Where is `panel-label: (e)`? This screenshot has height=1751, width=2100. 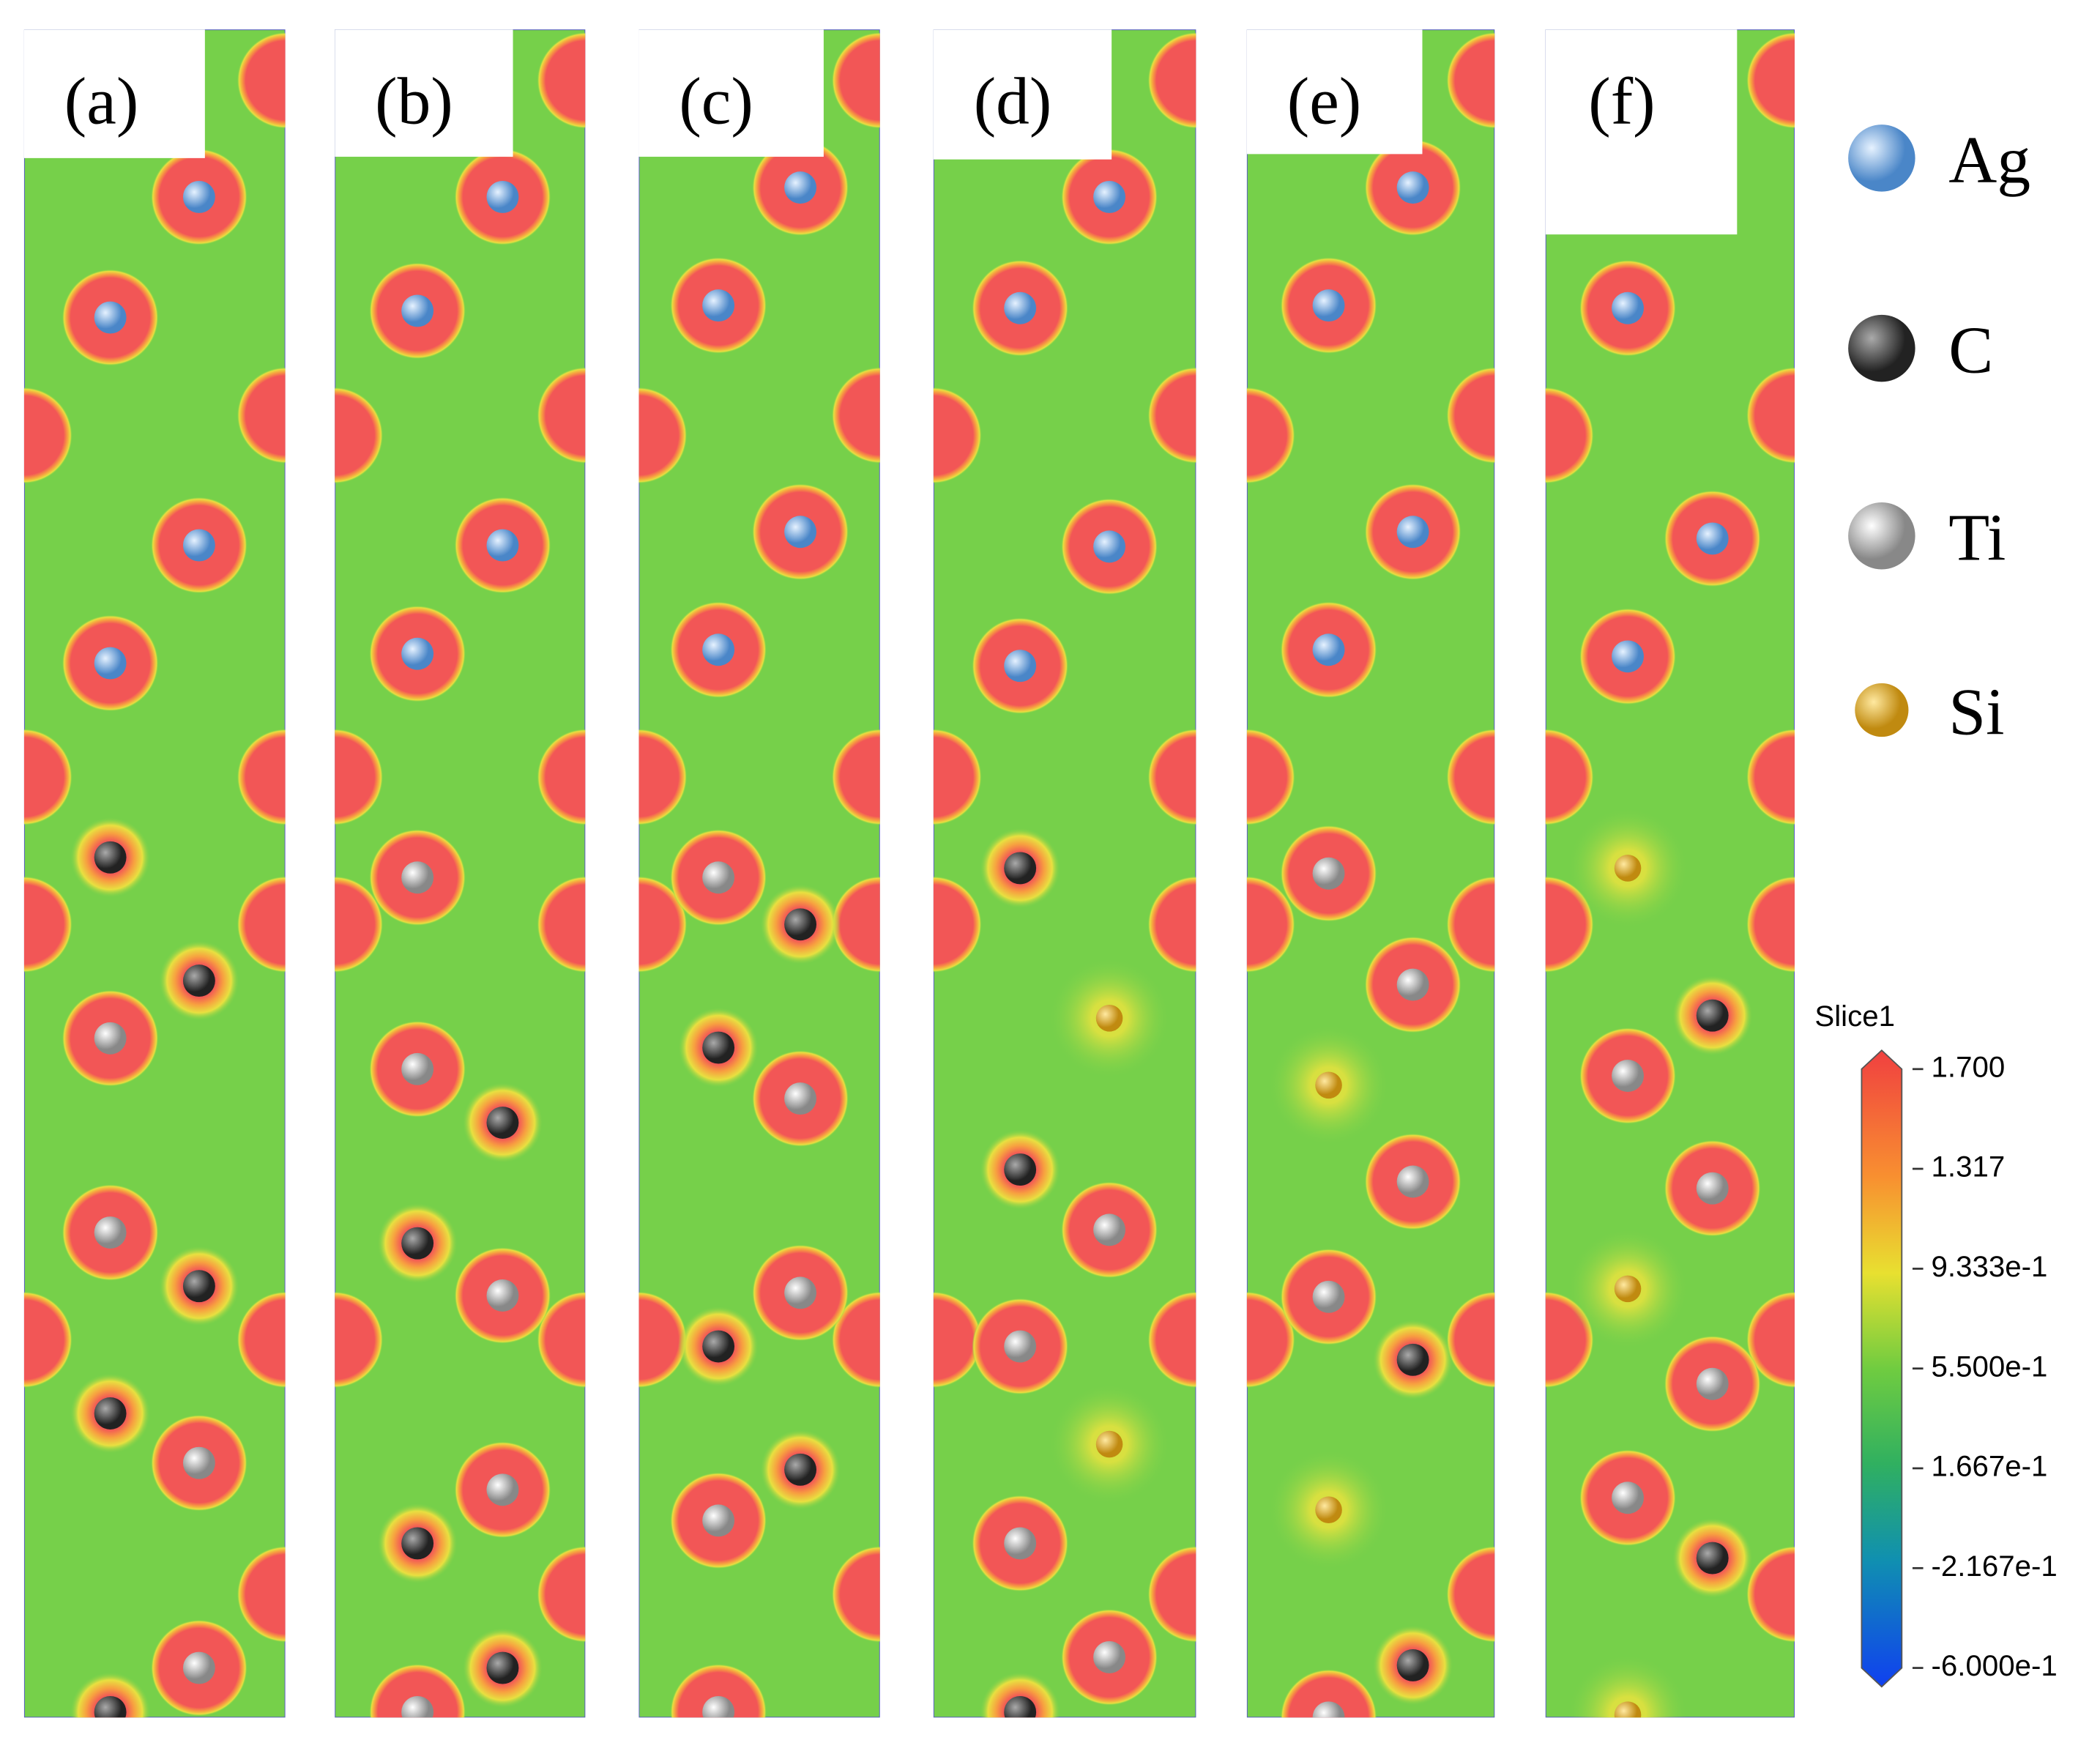
panel-label: (e) is located at coordinates (1324, 101).